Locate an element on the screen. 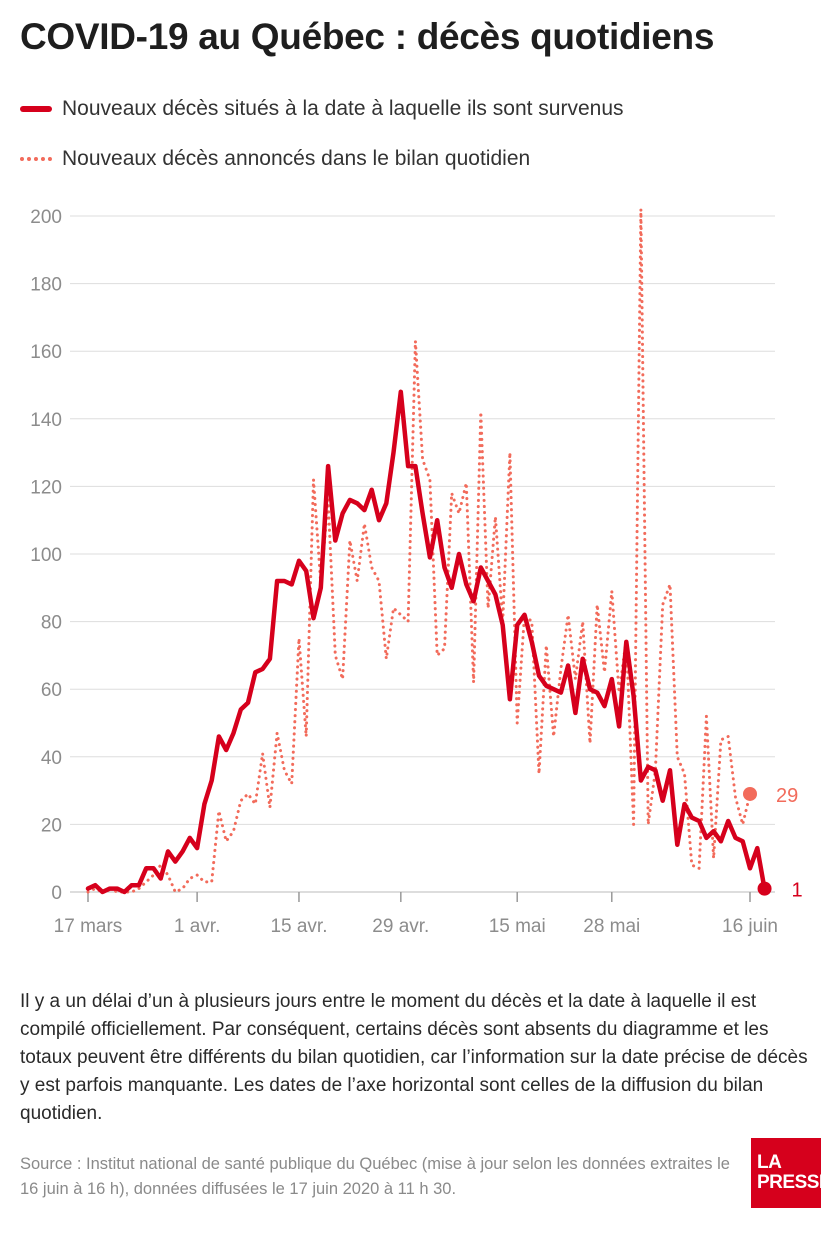 This screenshot has width=840, height=1240. y-tick-label: 0 is located at coordinates (56, 893).